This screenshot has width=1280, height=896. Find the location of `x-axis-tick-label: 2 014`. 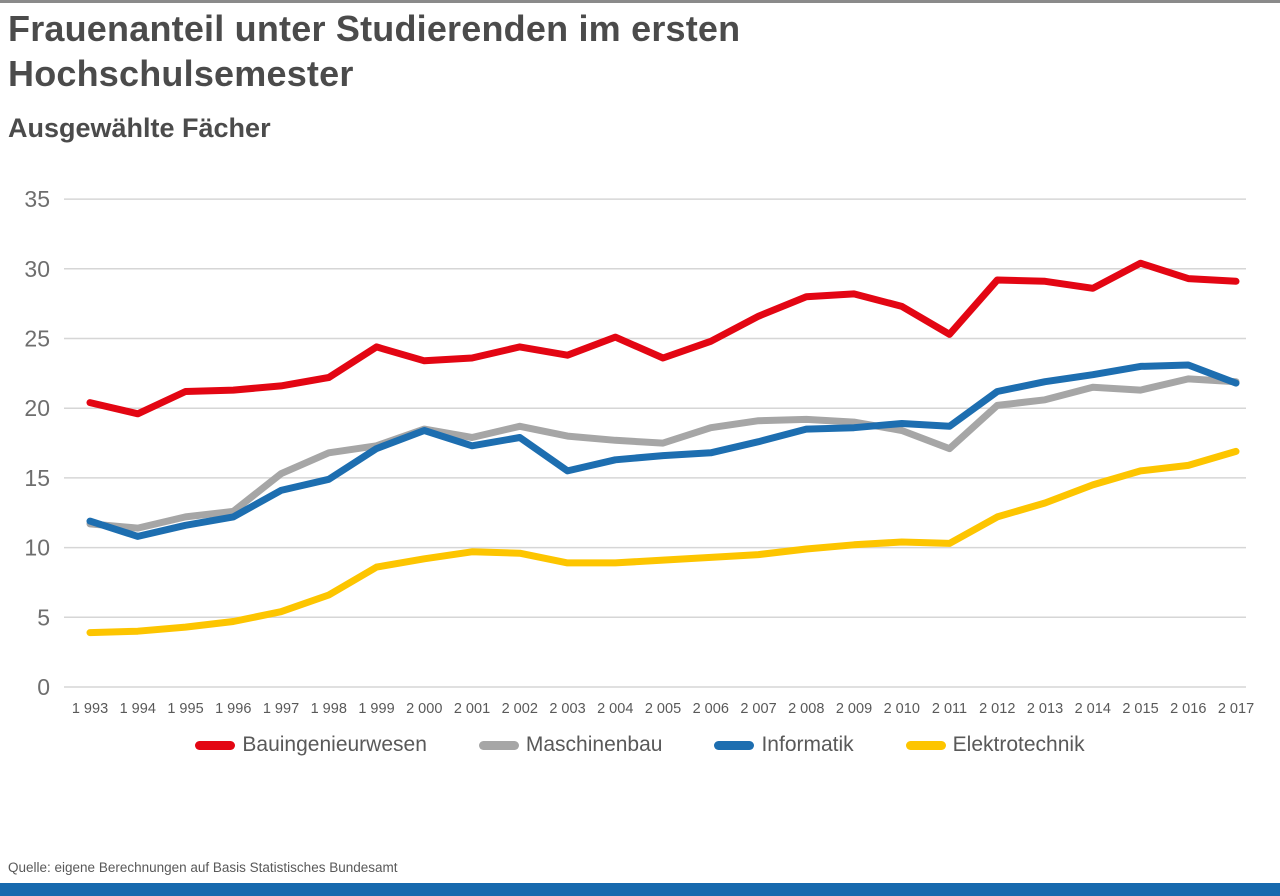

x-axis-tick-label: 2 014 is located at coordinates (1093, 709).